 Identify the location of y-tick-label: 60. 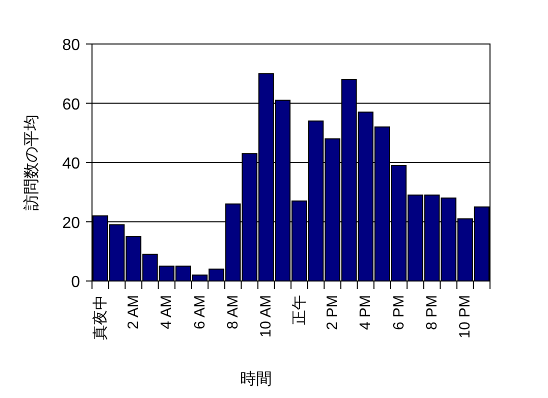
(71, 105).